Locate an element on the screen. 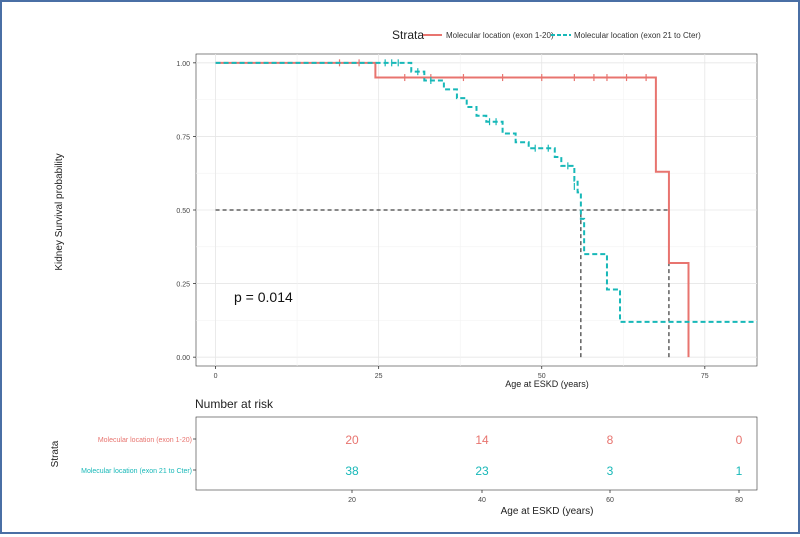 This screenshot has height=537, width=800. risk-count: 23 is located at coordinates (482, 471).